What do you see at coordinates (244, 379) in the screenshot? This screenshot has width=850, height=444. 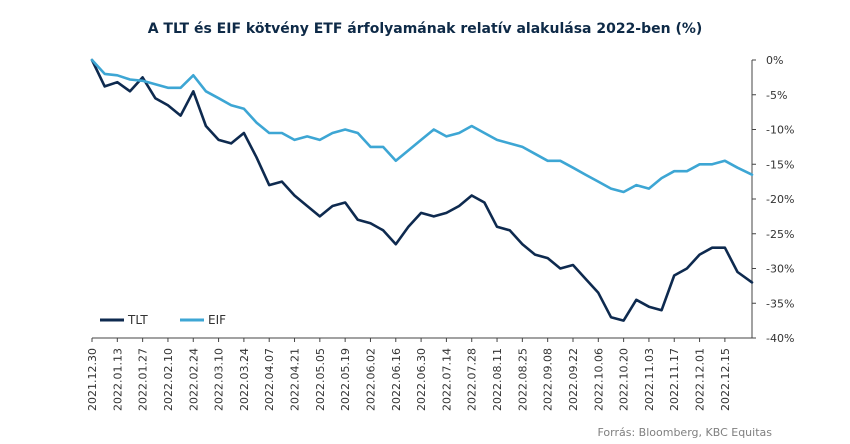 I see `x-tick-label: 2022.03.24` at bounding box center [244, 379].